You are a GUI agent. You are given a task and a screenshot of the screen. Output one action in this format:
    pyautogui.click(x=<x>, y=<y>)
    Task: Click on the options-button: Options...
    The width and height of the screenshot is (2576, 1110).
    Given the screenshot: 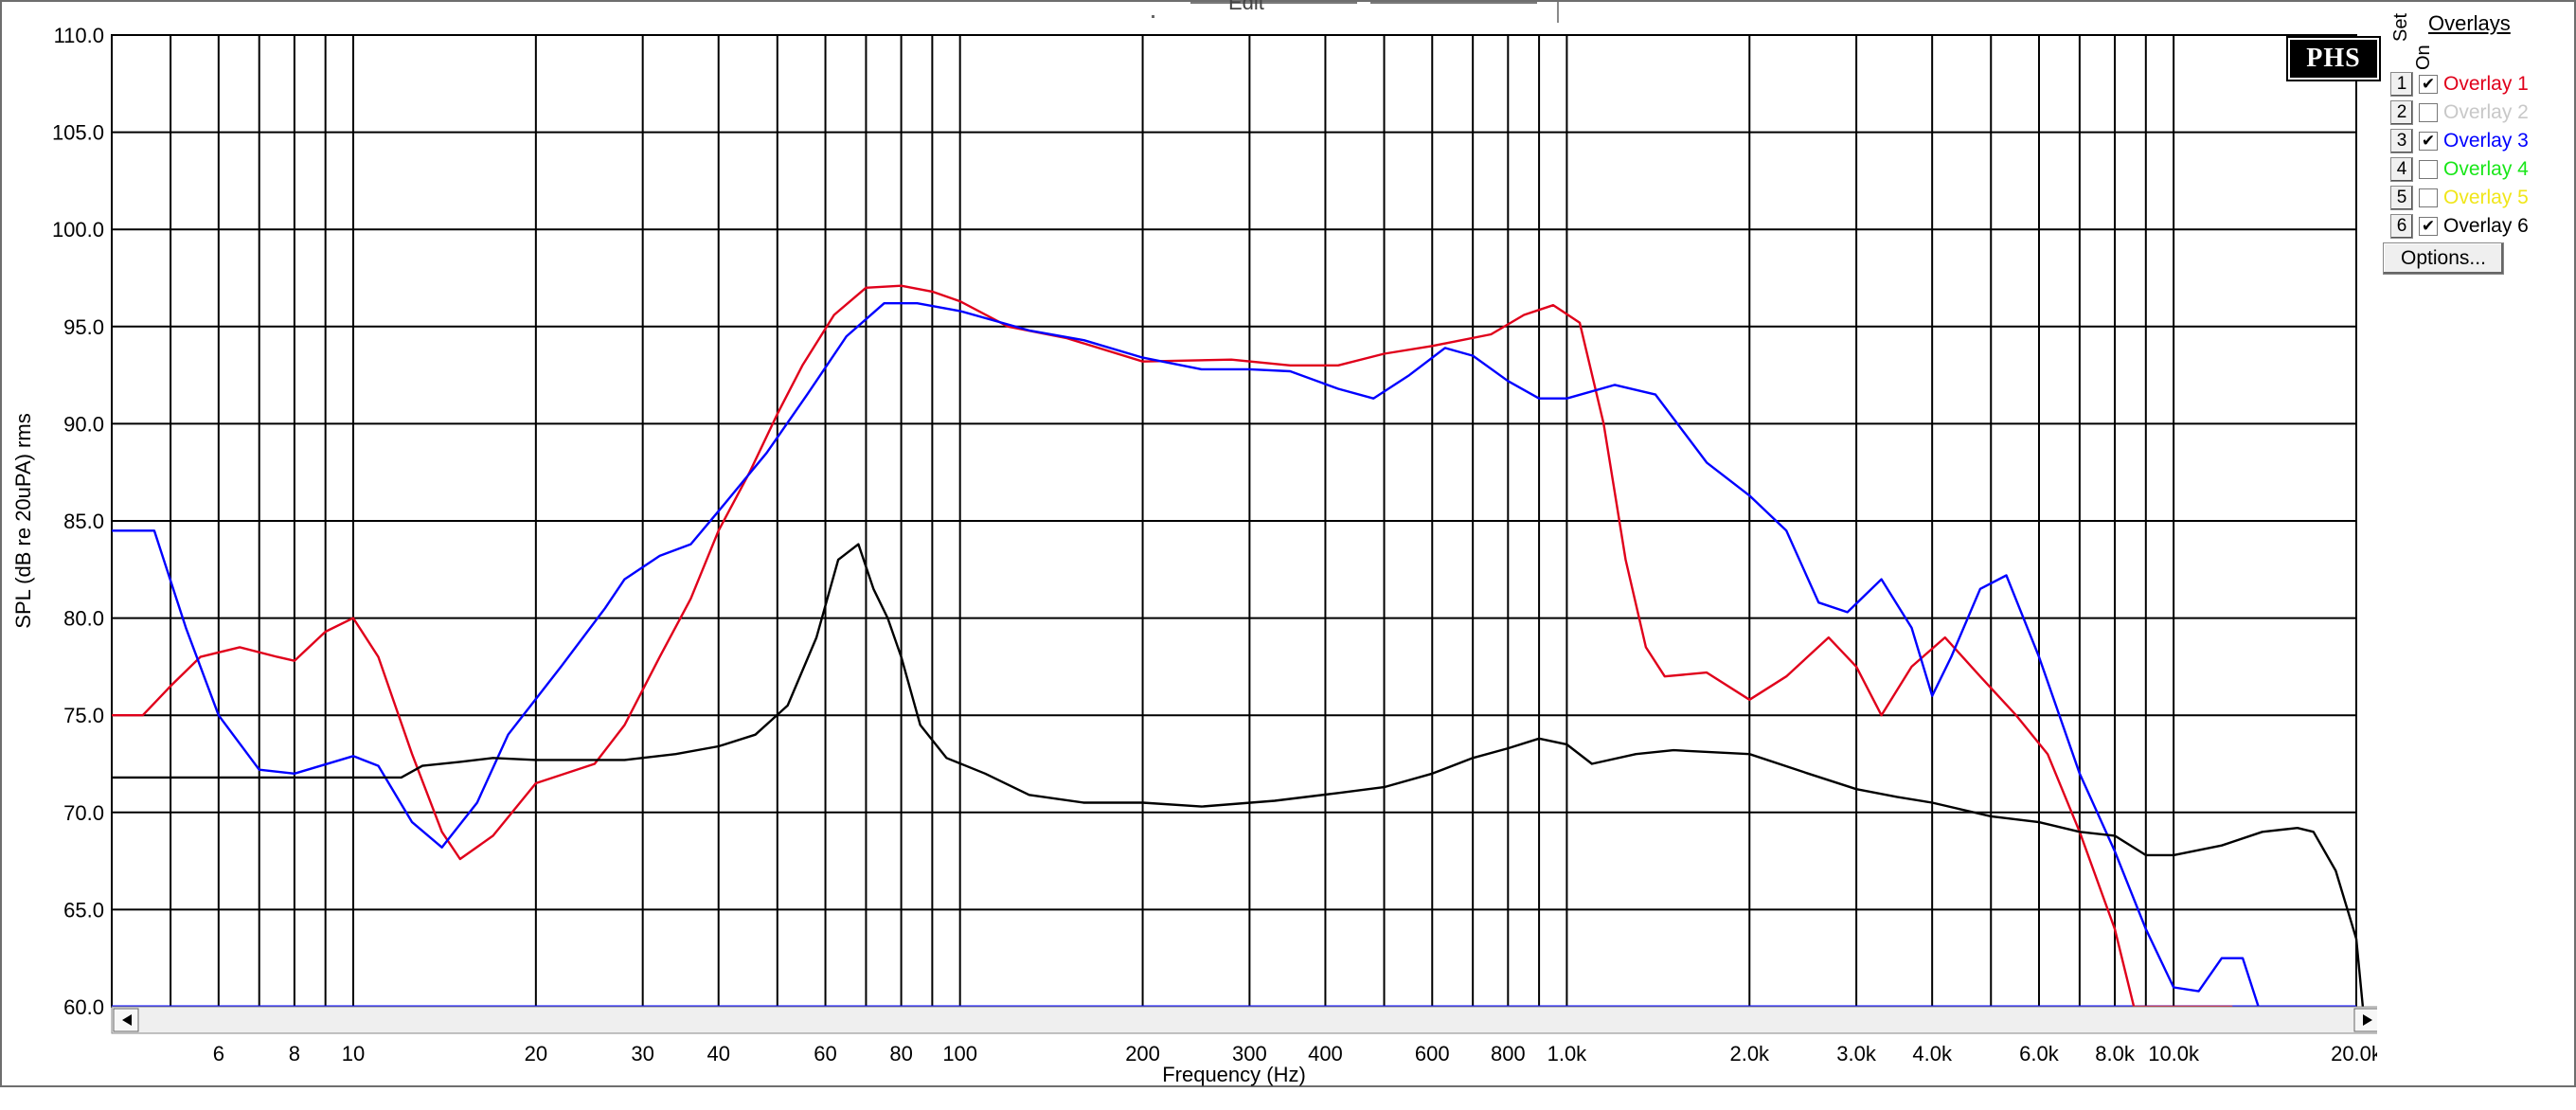 What is the action you would take?
    pyautogui.click(x=2443, y=259)
    